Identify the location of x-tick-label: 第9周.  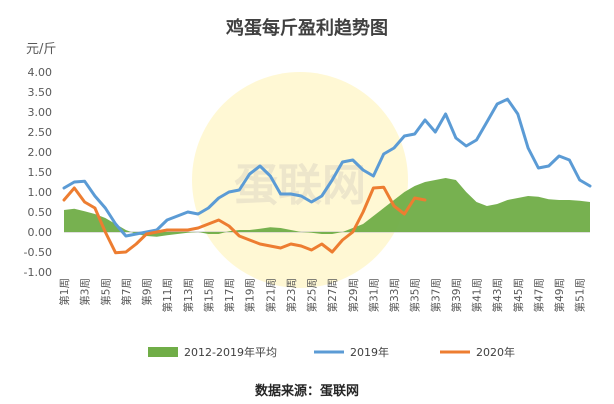
(147, 292).